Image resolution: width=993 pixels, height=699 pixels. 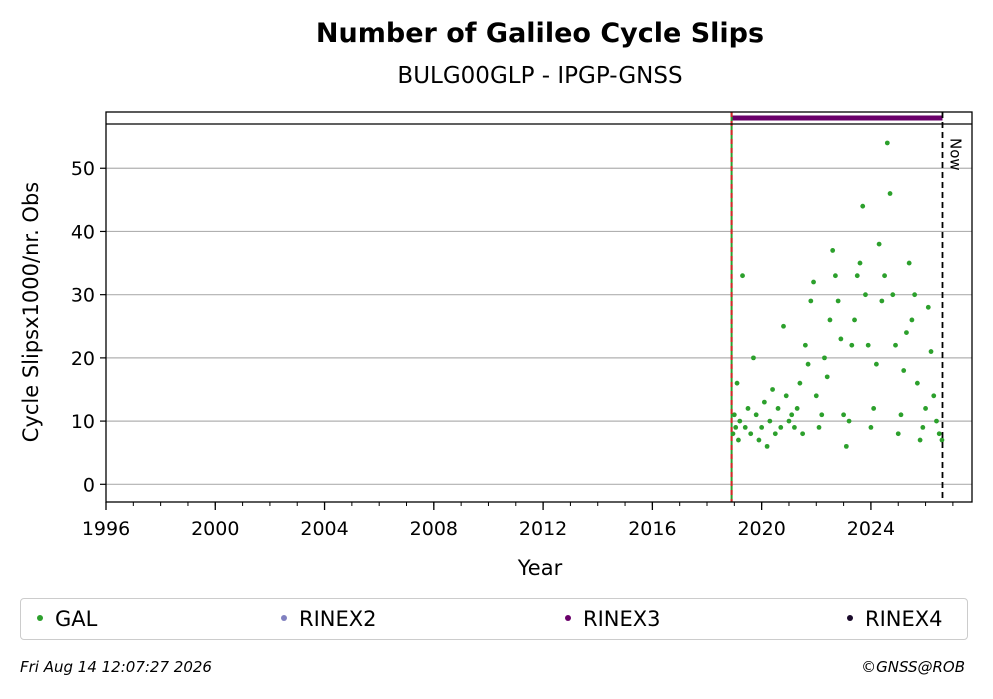 What do you see at coordinates (904, 619) in the screenshot?
I see `legend-label-rinex4: RINEX4` at bounding box center [904, 619].